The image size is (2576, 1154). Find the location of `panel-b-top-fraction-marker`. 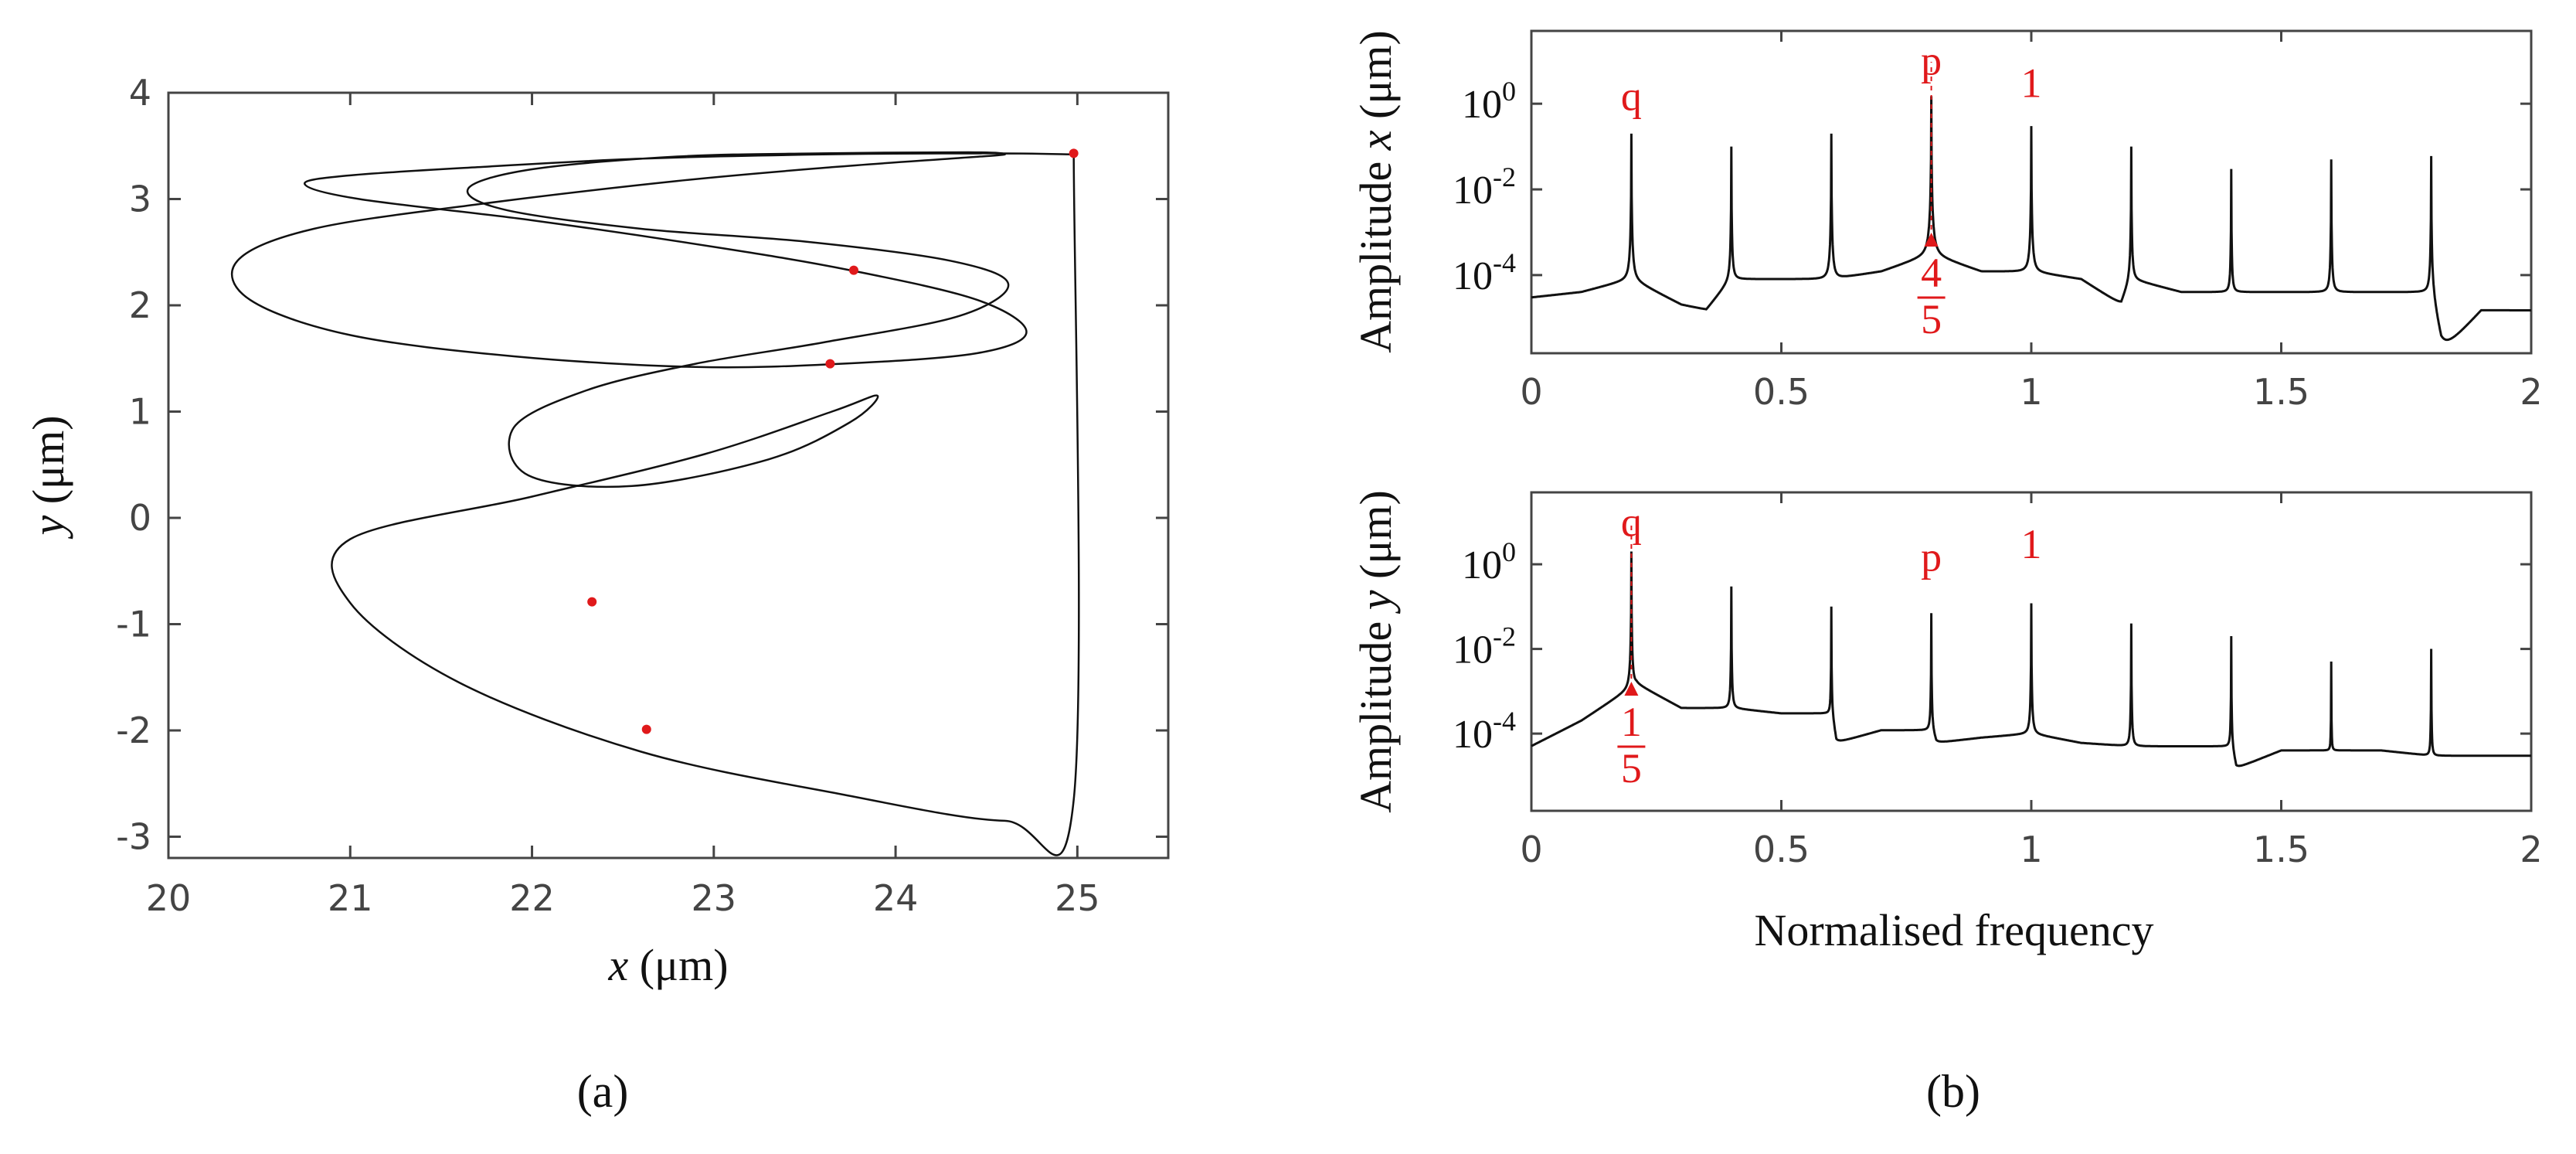

panel-b-top-fraction-marker is located at coordinates (1931, 240).